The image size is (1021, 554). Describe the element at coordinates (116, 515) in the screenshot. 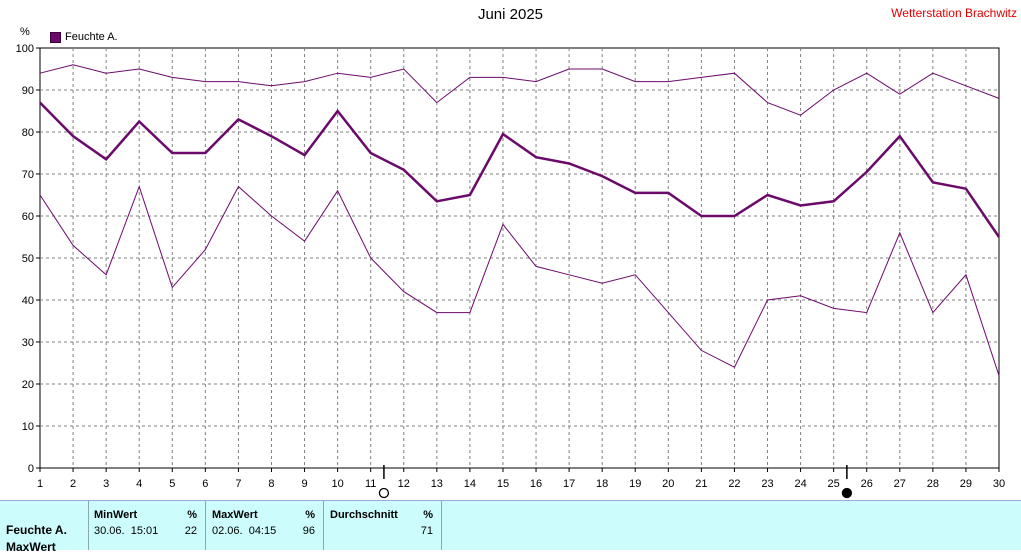

I see `min-header: MinWert` at that location.